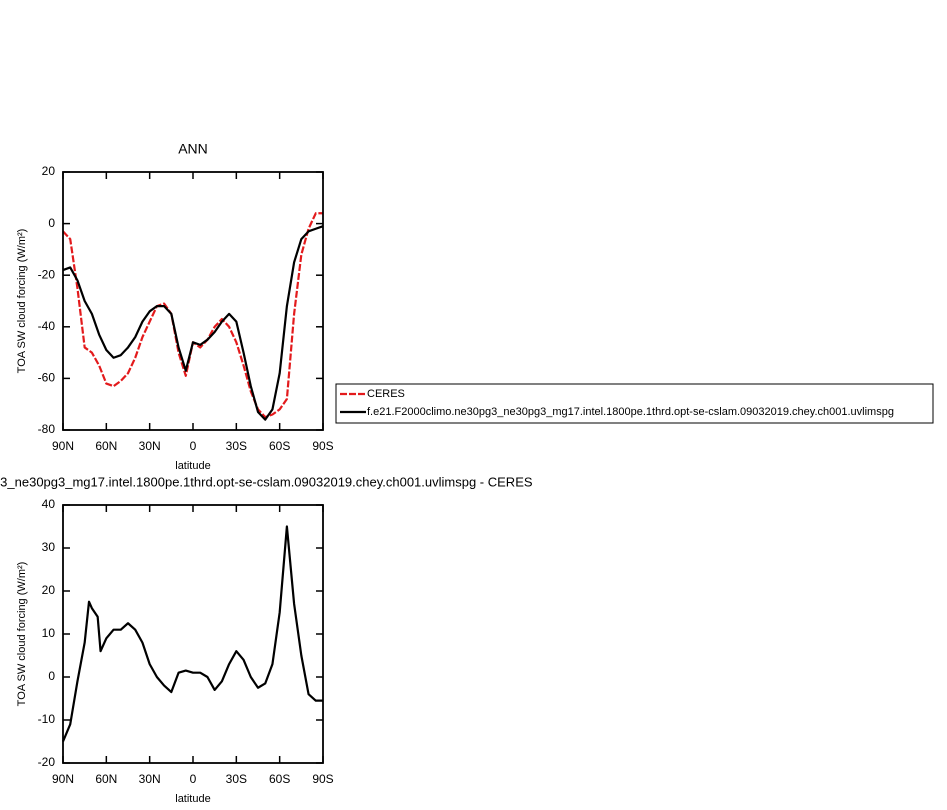 This screenshot has width=947, height=810. I want to click on y-tick-label: 30, so click(49, 547).